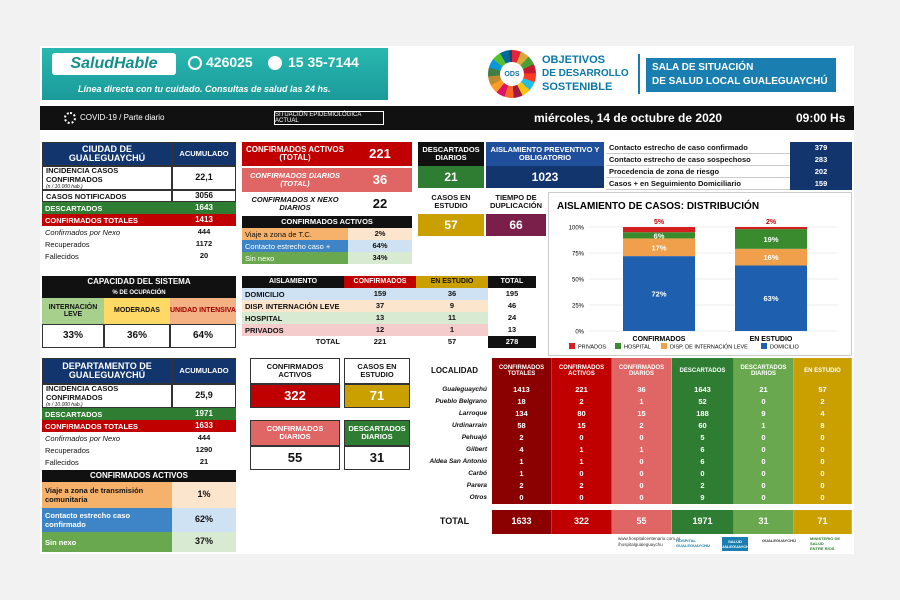 Image resolution: width=900 pixels, height=600 pixels. What do you see at coordinates (578, 307) in the screenshot?
I see `y-tick-label: 25%` at bounding box center [578, 307].